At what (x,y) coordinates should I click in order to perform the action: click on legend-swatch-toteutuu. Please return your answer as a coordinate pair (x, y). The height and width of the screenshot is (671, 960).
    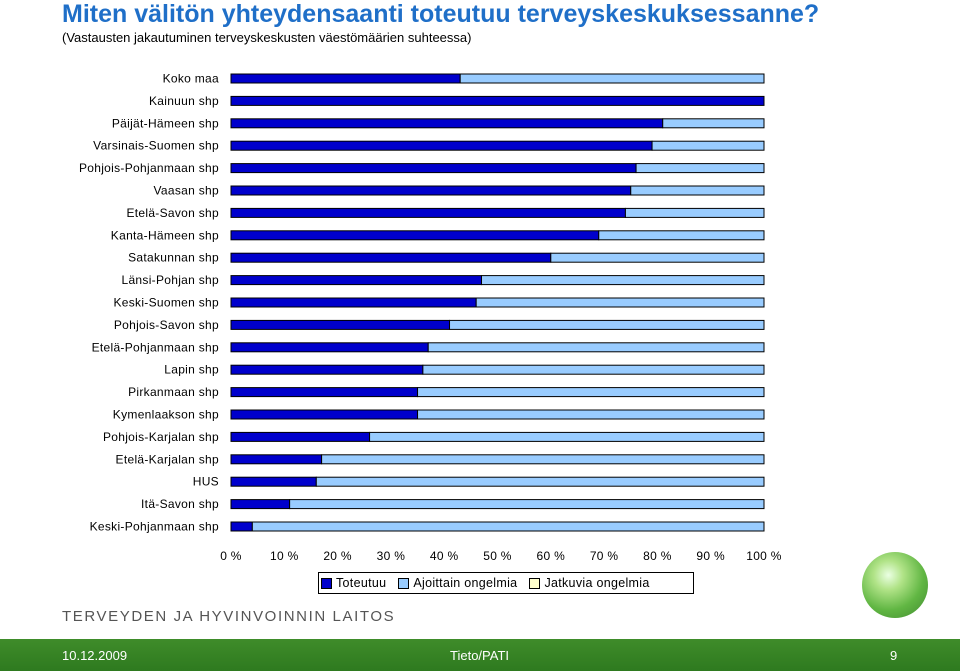
    Looking at the image, I should click on (326, 583).